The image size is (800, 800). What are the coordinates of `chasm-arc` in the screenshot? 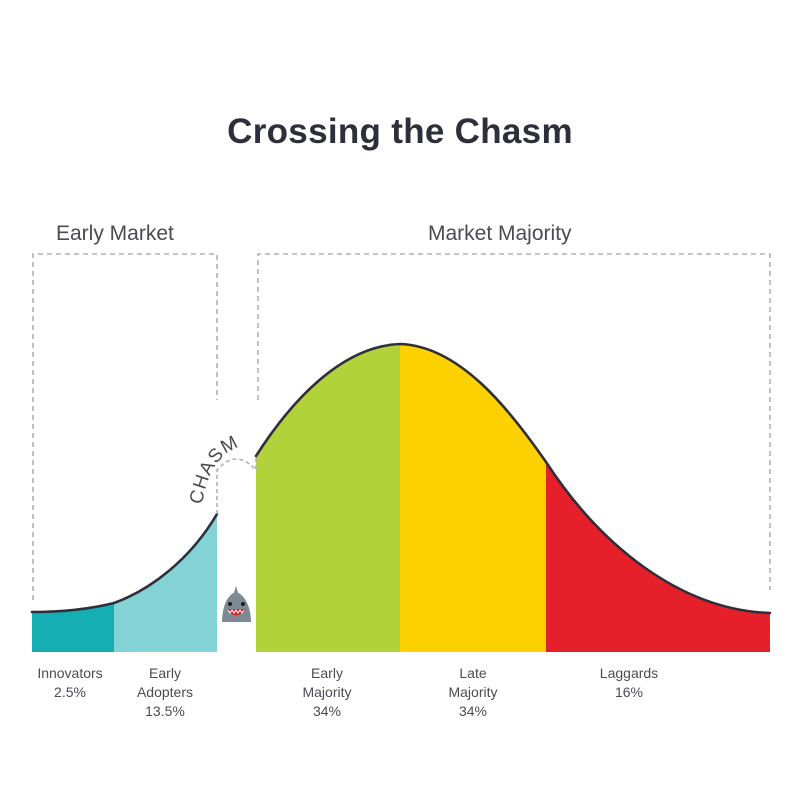 It's located at (236, 485).